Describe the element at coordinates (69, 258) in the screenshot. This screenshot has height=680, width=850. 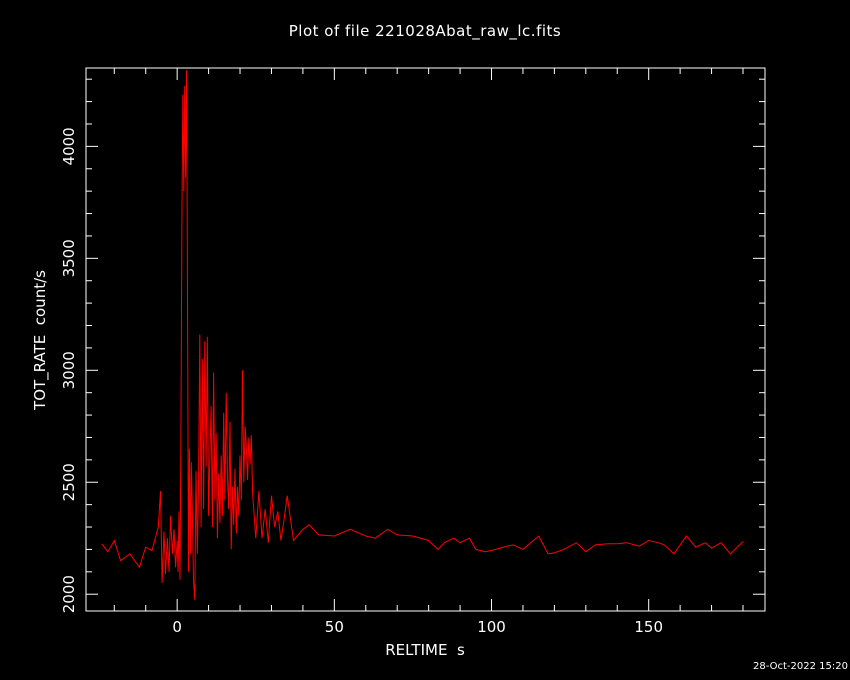
I see `y-tick-label: 3500` at that location.